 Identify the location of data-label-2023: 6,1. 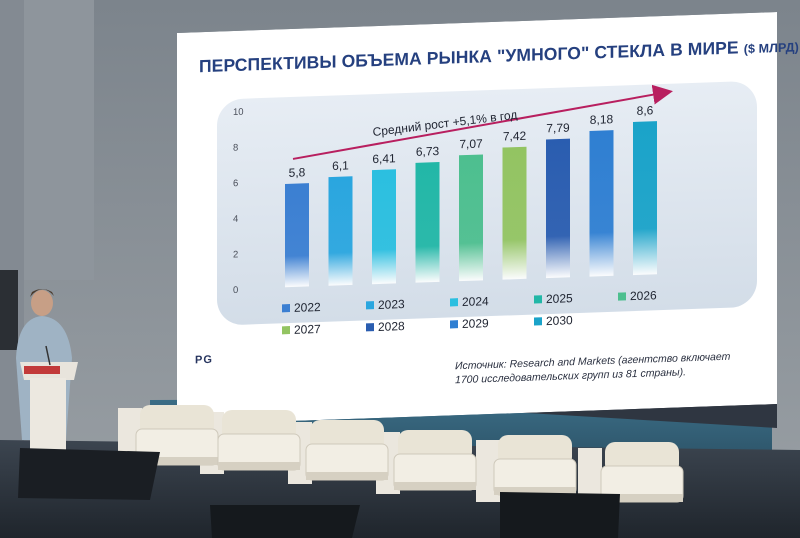
(340, 165).